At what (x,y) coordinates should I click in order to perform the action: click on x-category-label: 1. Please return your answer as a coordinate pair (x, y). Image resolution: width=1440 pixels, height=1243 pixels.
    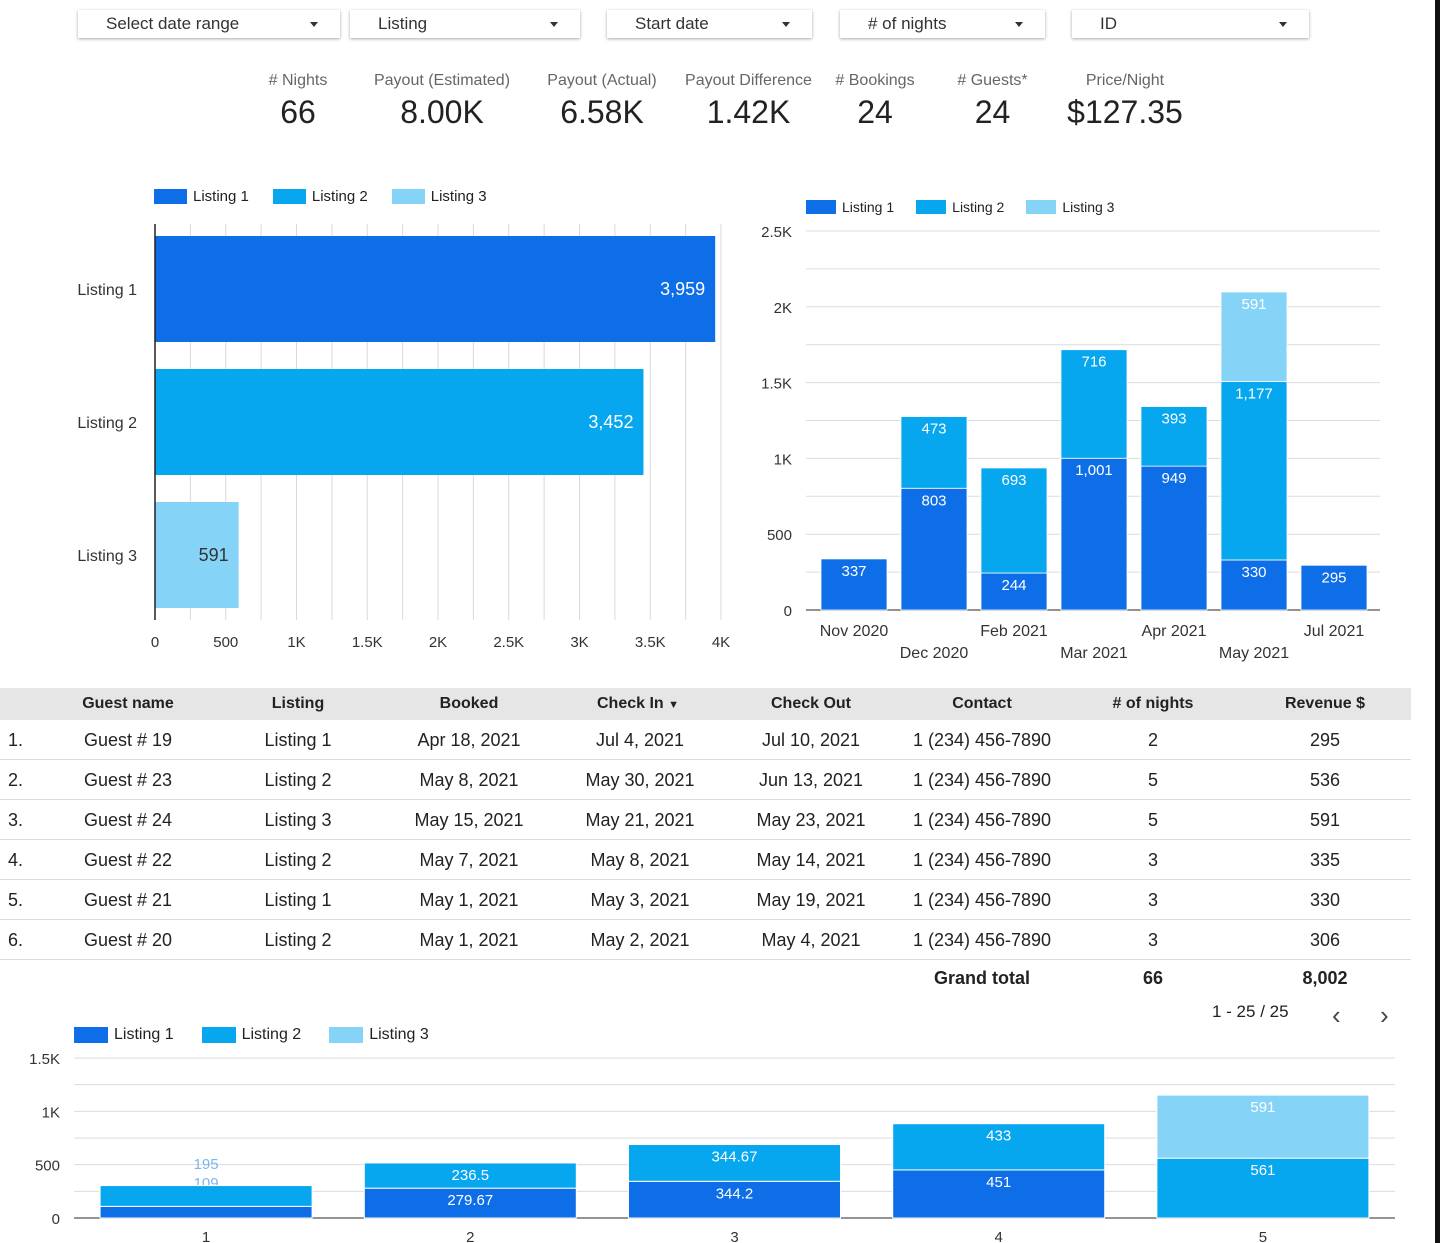
    Looking at the image, I should click on (206, 1236).